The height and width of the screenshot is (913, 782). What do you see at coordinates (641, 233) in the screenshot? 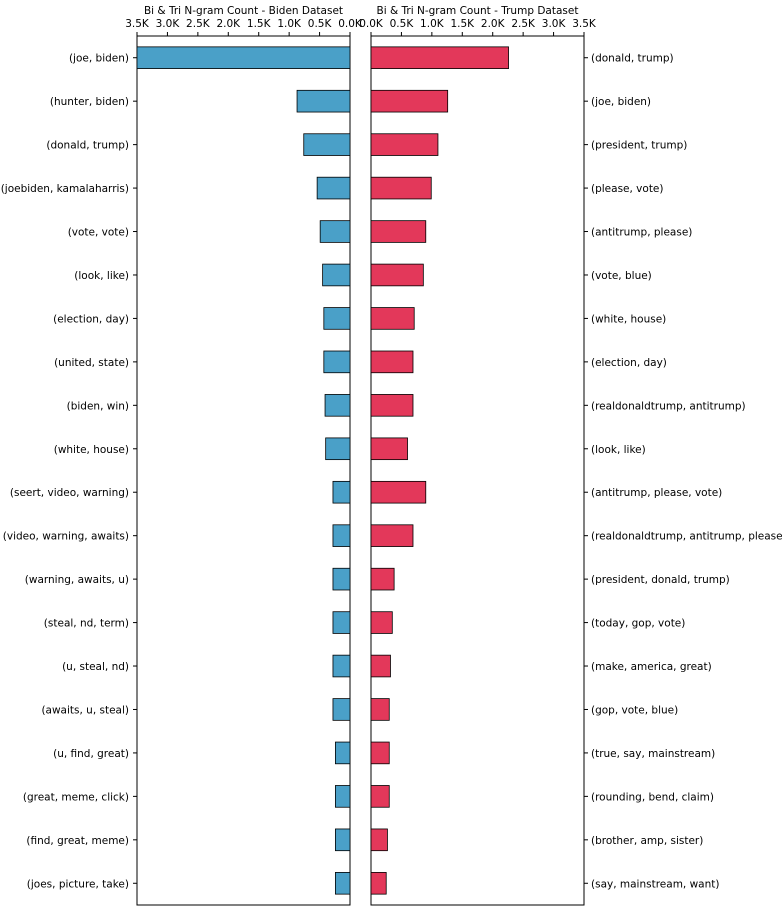
I see `category-label: (antitrump, please)` at bounding box center [641, 233].